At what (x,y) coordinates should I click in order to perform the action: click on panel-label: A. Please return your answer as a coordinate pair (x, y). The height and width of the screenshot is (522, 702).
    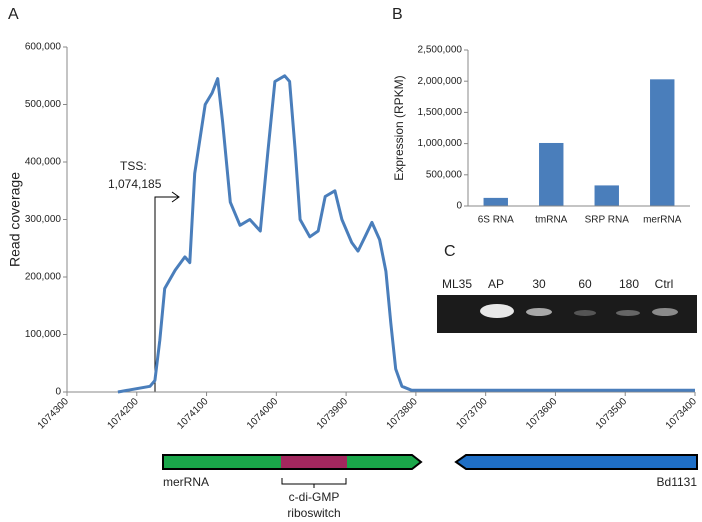
    Looking at the image, I should click on (13, 14).